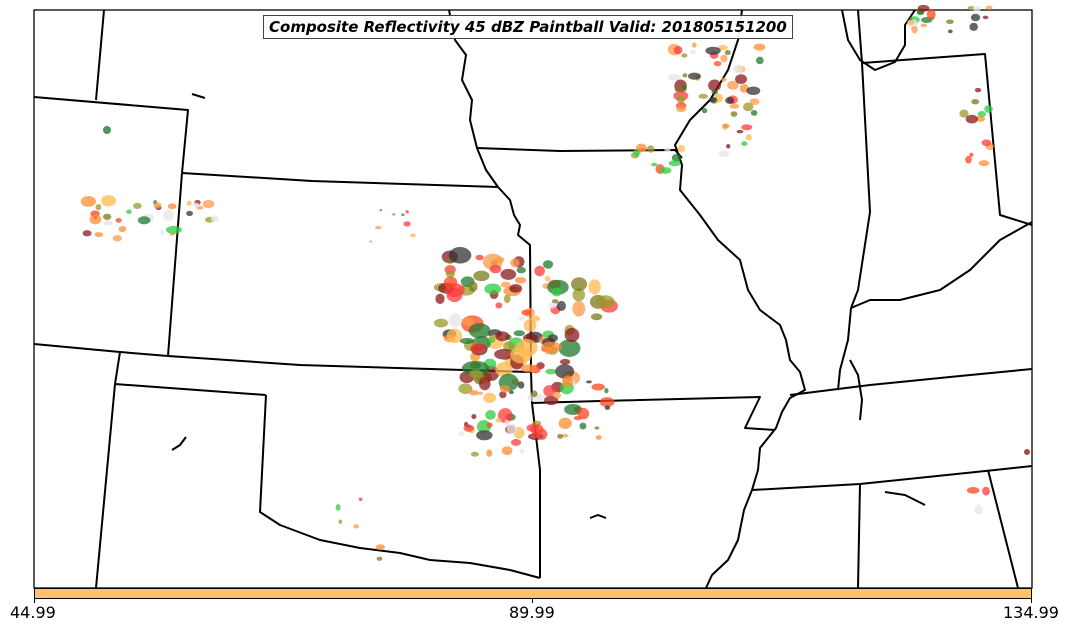 Image resolution: width=1070 pixels, height=633 pixels. I want to click on border-co-ks, so click(175, 264).